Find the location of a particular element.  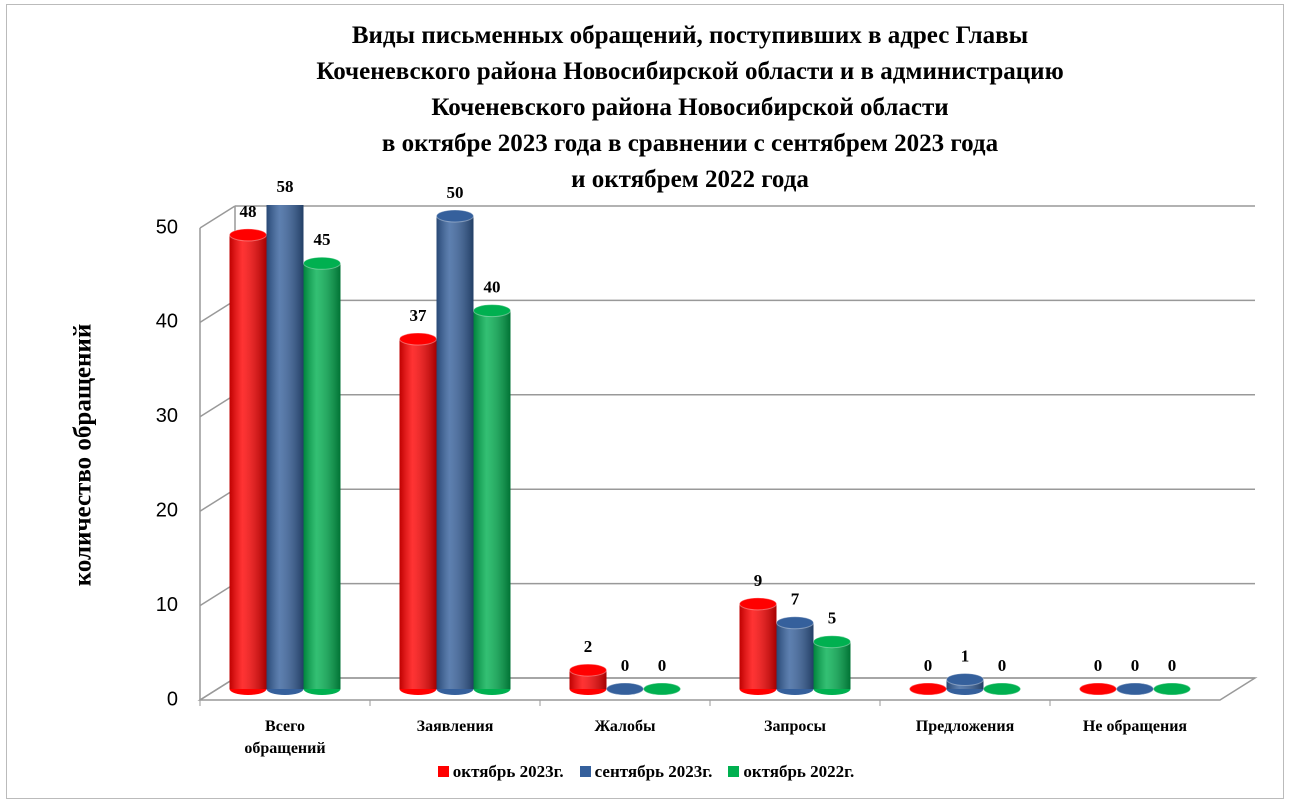

y-tick-label: 30 is located at coordinates (167, 416).